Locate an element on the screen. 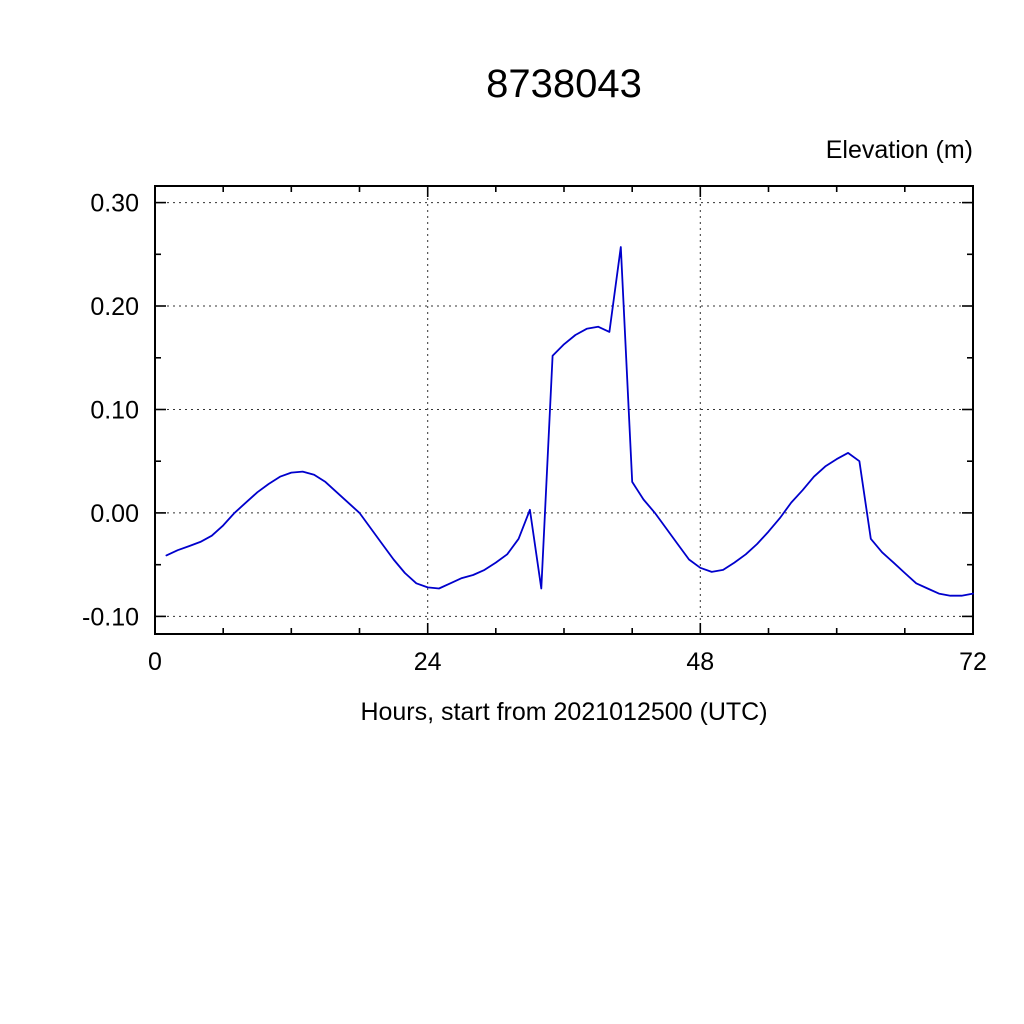 This screenshot has height=1024, width=1024. y-tick-label: 0.20 is located at coordinates (114, 307).